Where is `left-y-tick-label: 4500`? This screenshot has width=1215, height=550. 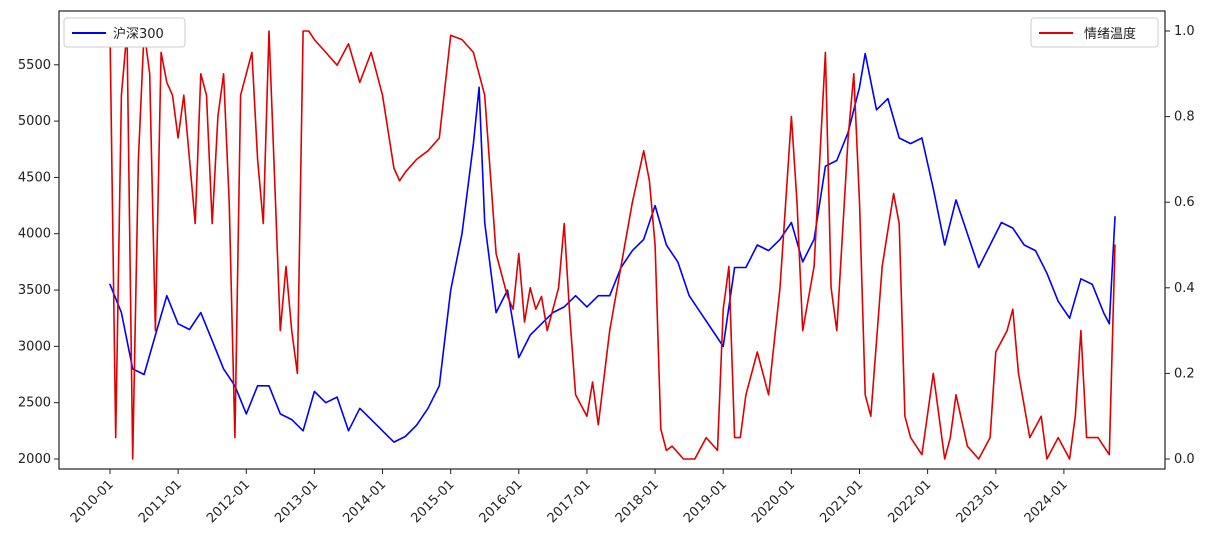 left-y-tick-label: 4500 is located at coordinates (34, 177).